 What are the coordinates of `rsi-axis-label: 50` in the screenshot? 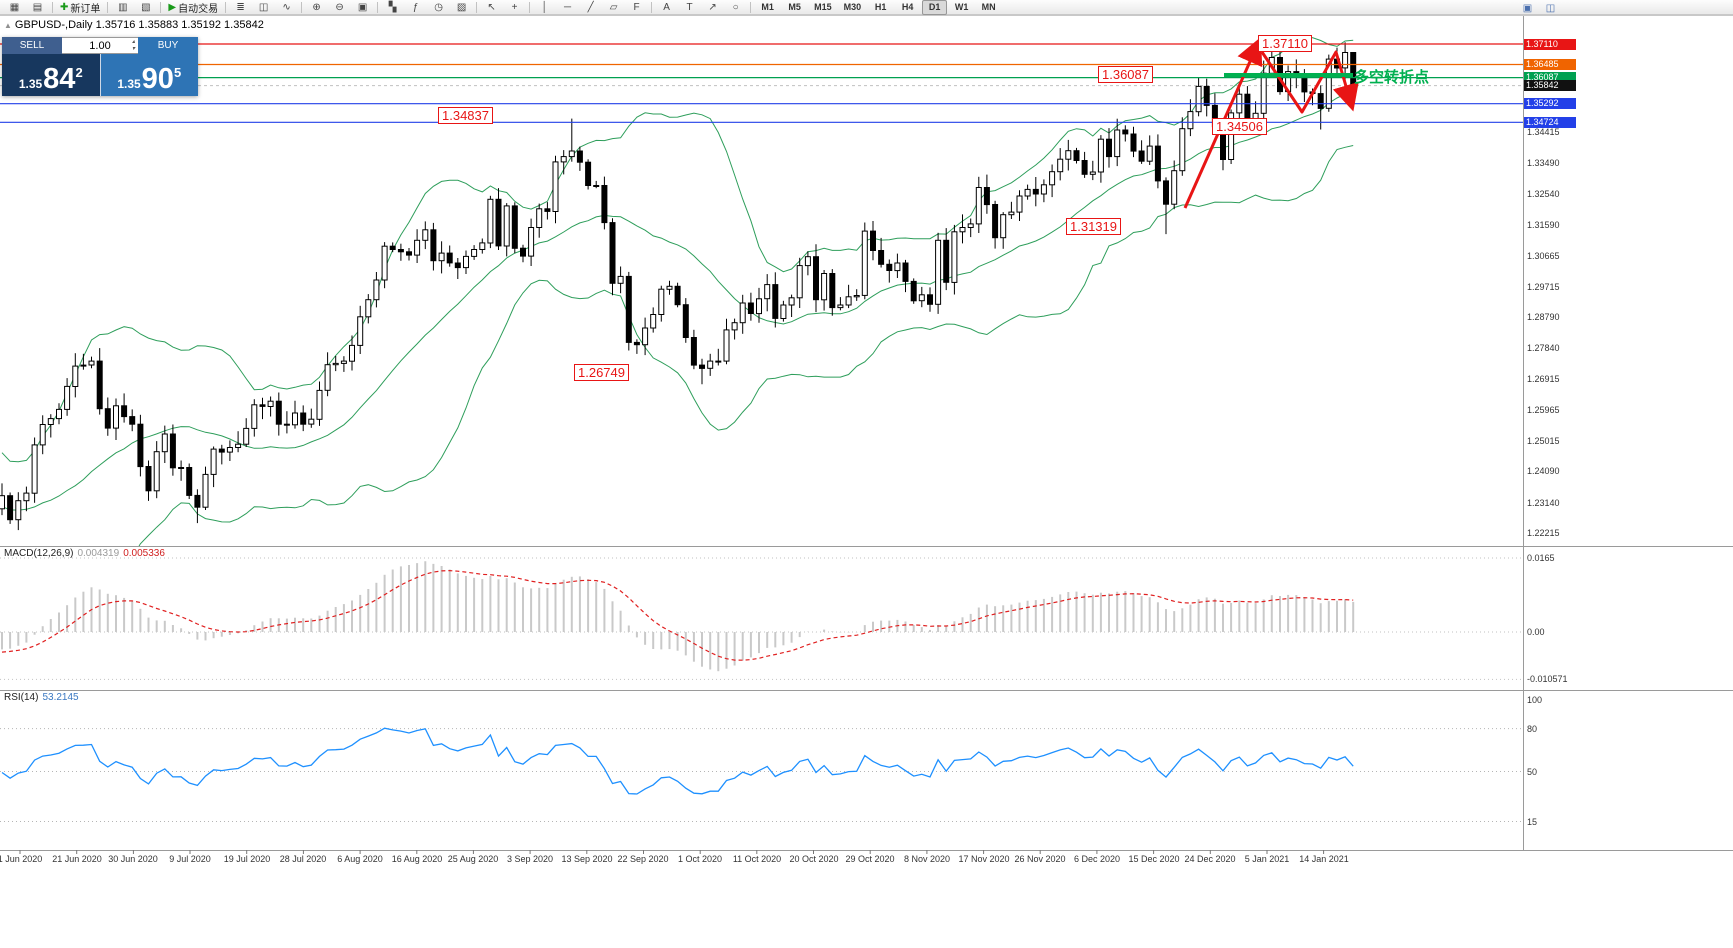 It's located at (1532, 772).